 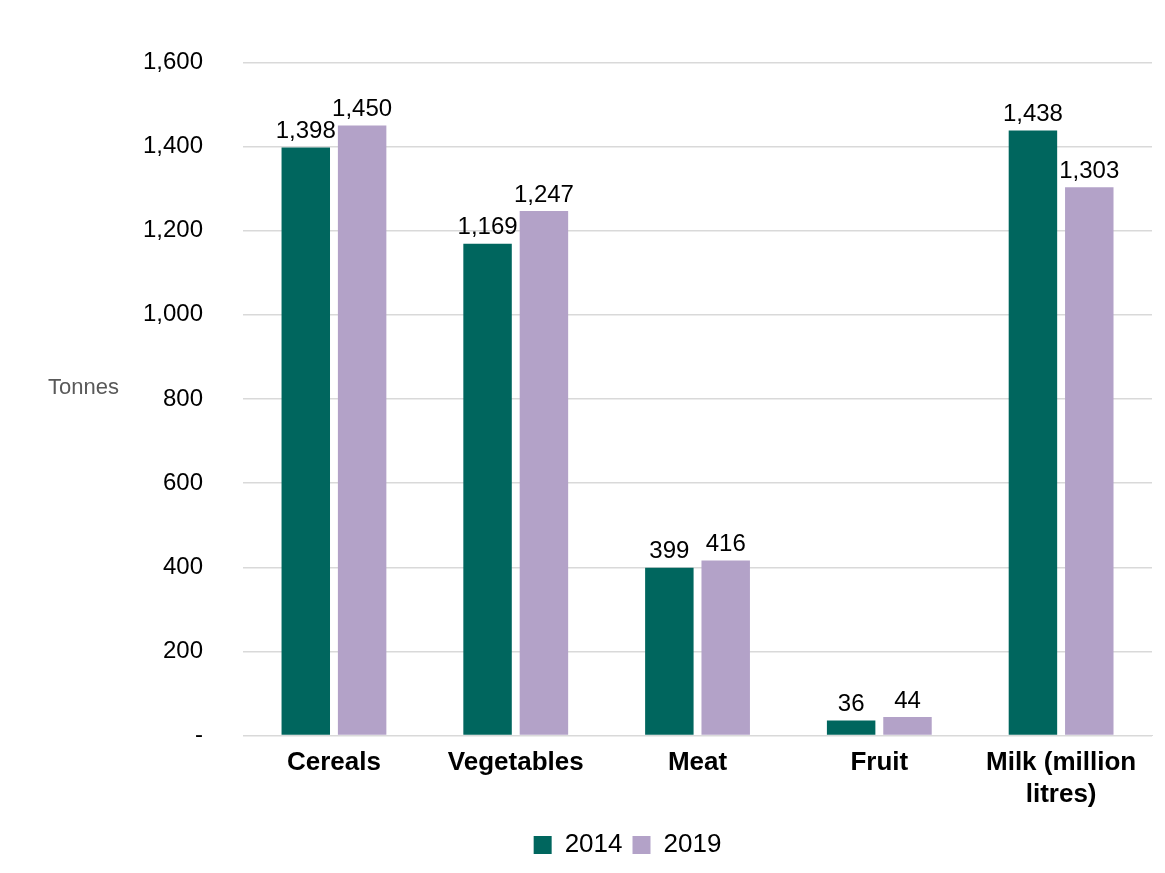 I want to click on y-tick-label: 200, so click(x=183, y=650).